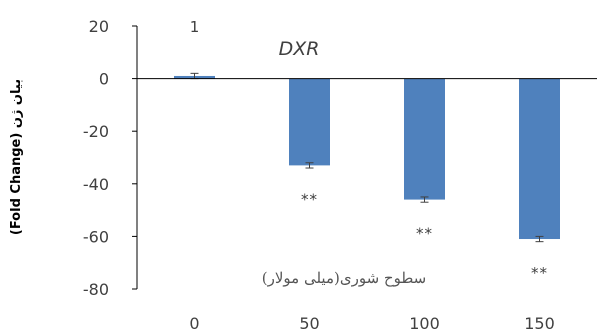 Image resolution: width=606 pixels, height=331 pixels. I want to click on x-tick-label: 50, so click(309, 322).